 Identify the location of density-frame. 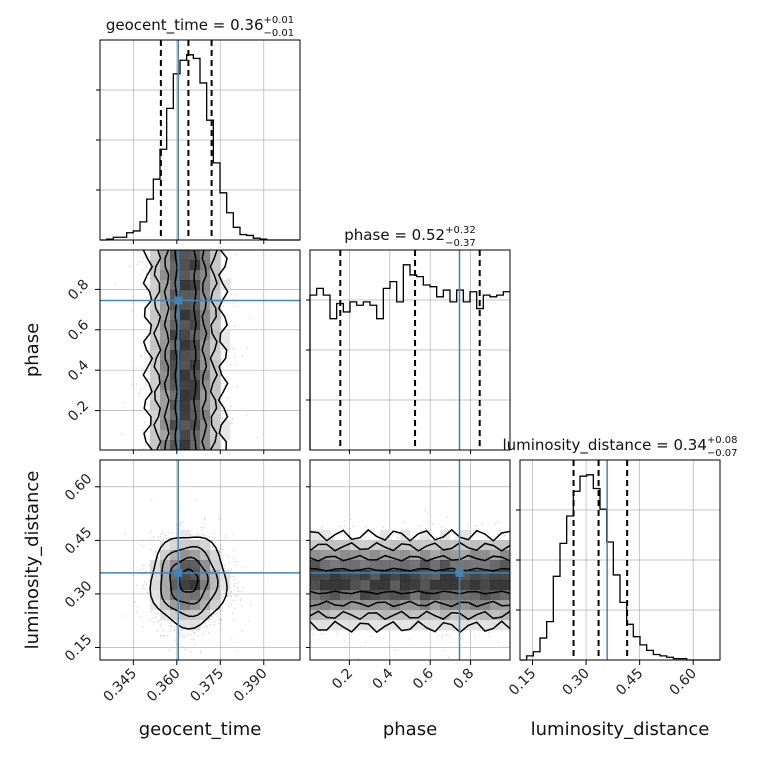
(410, 560).